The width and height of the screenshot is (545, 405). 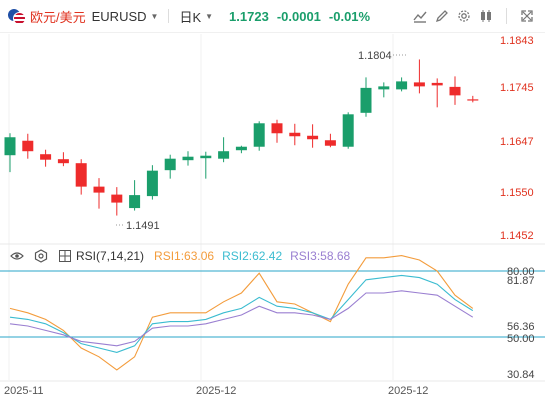 I want to click on price-axis-label: 1.1550, so click(x=517, y=193).